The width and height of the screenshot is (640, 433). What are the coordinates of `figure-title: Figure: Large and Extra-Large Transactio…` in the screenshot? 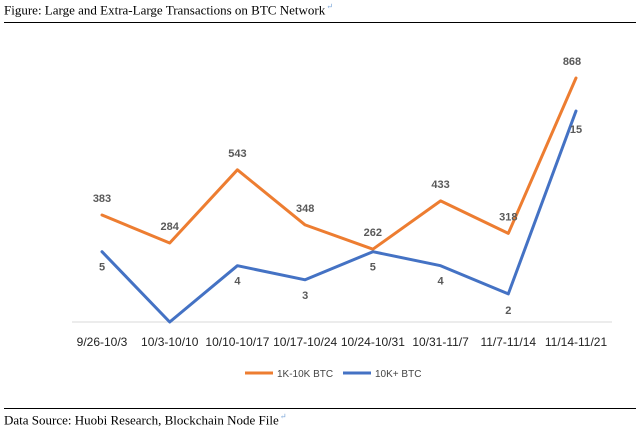 It's located at (168, 10).